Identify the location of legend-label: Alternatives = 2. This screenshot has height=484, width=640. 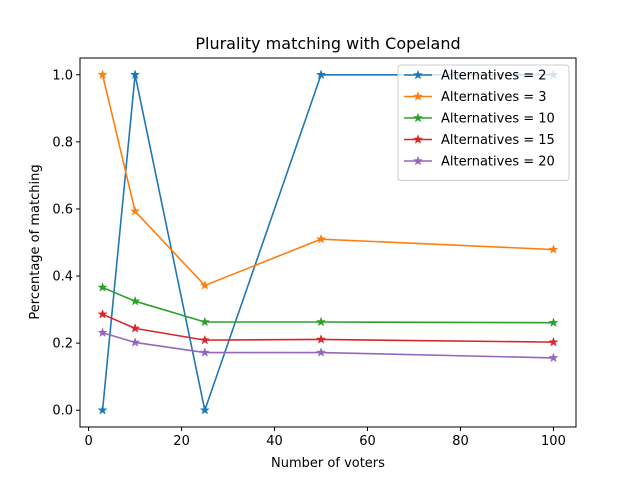
(494, 76).